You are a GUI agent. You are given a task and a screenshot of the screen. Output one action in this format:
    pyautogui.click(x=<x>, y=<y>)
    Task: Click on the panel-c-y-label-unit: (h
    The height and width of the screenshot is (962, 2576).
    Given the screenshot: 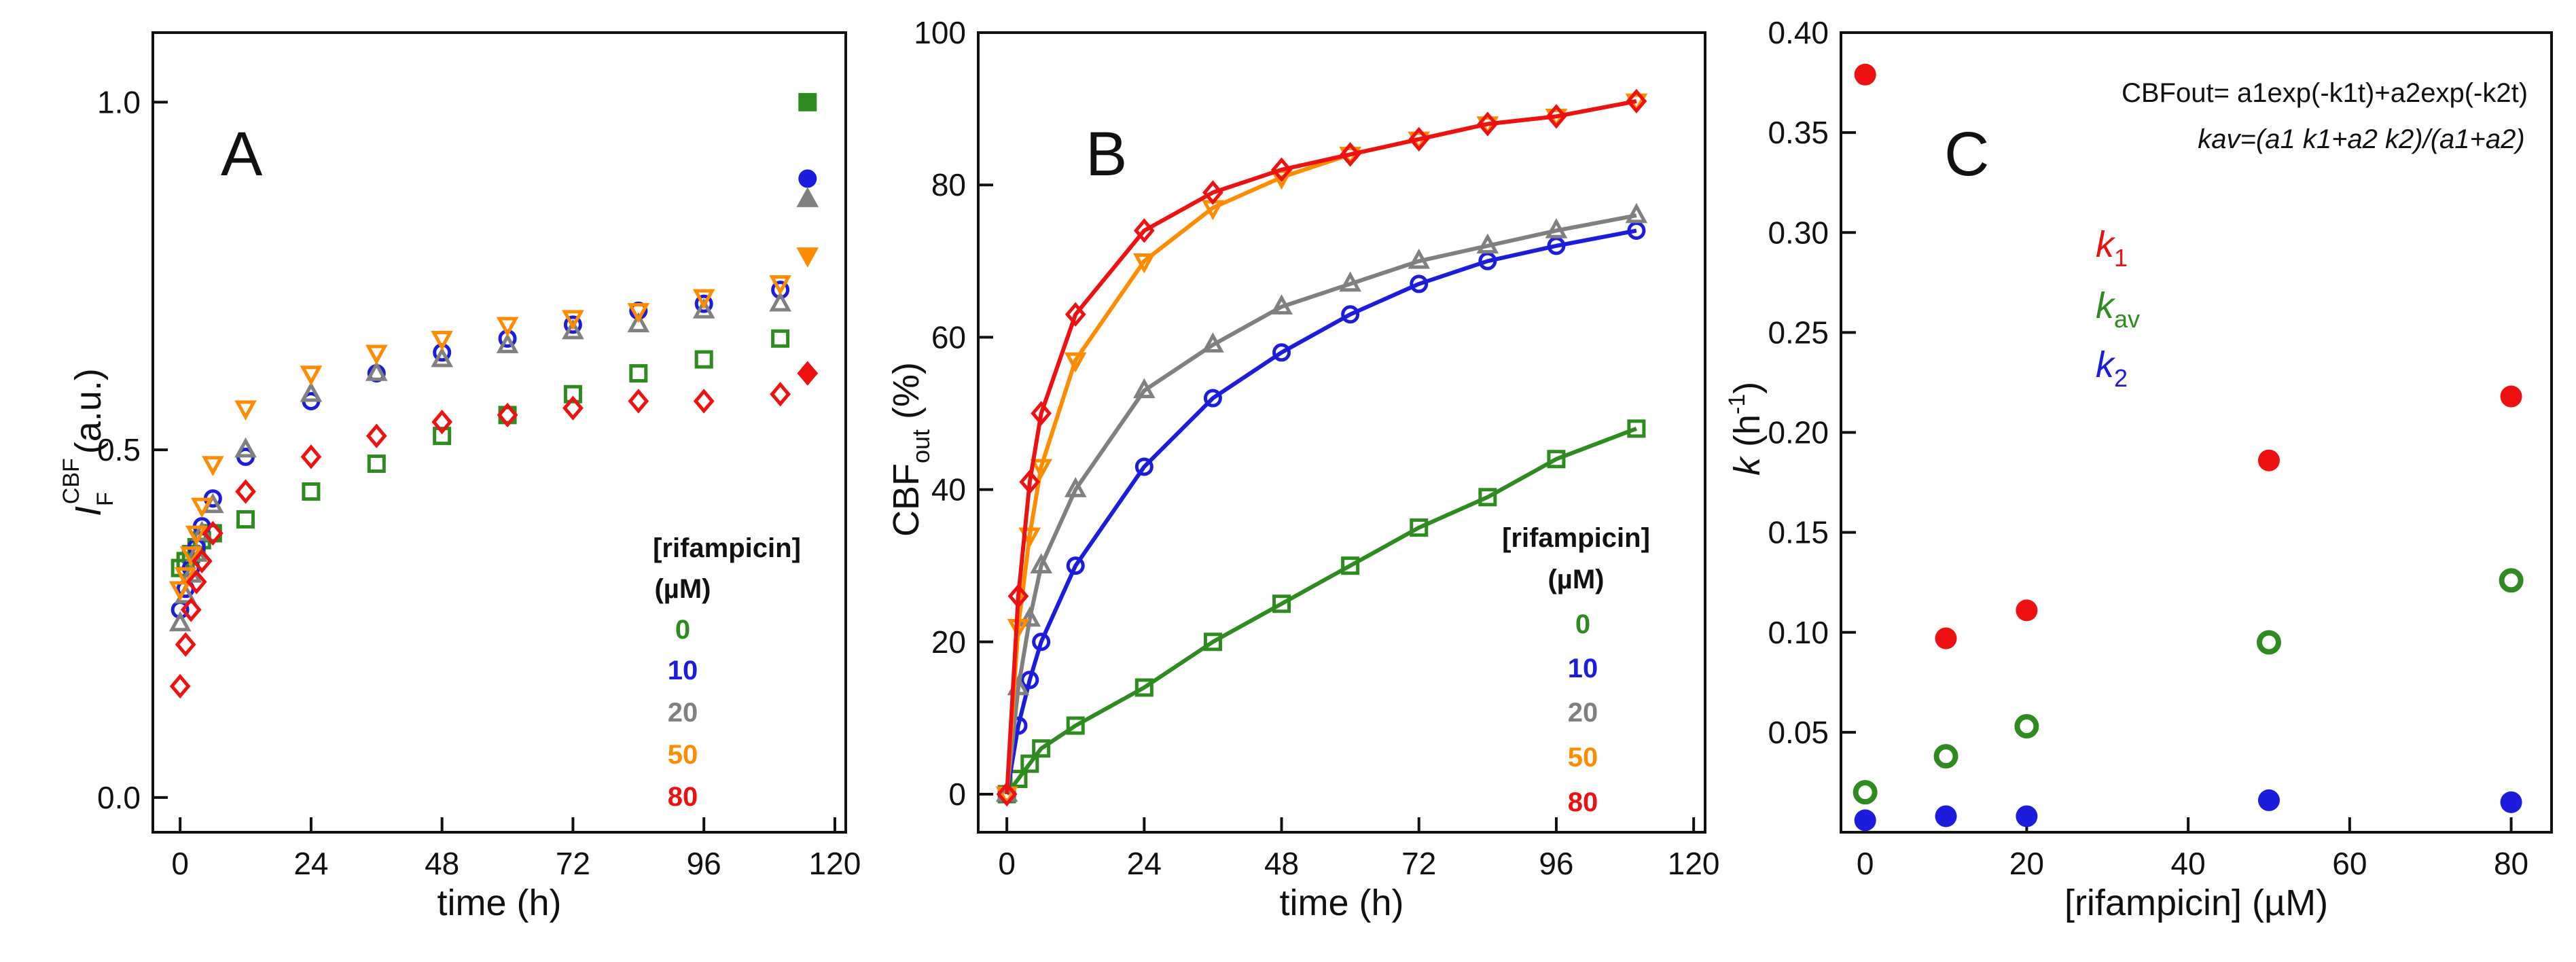 What is the action you would take?
    pyautogui.click(x=1747, y=436)
    